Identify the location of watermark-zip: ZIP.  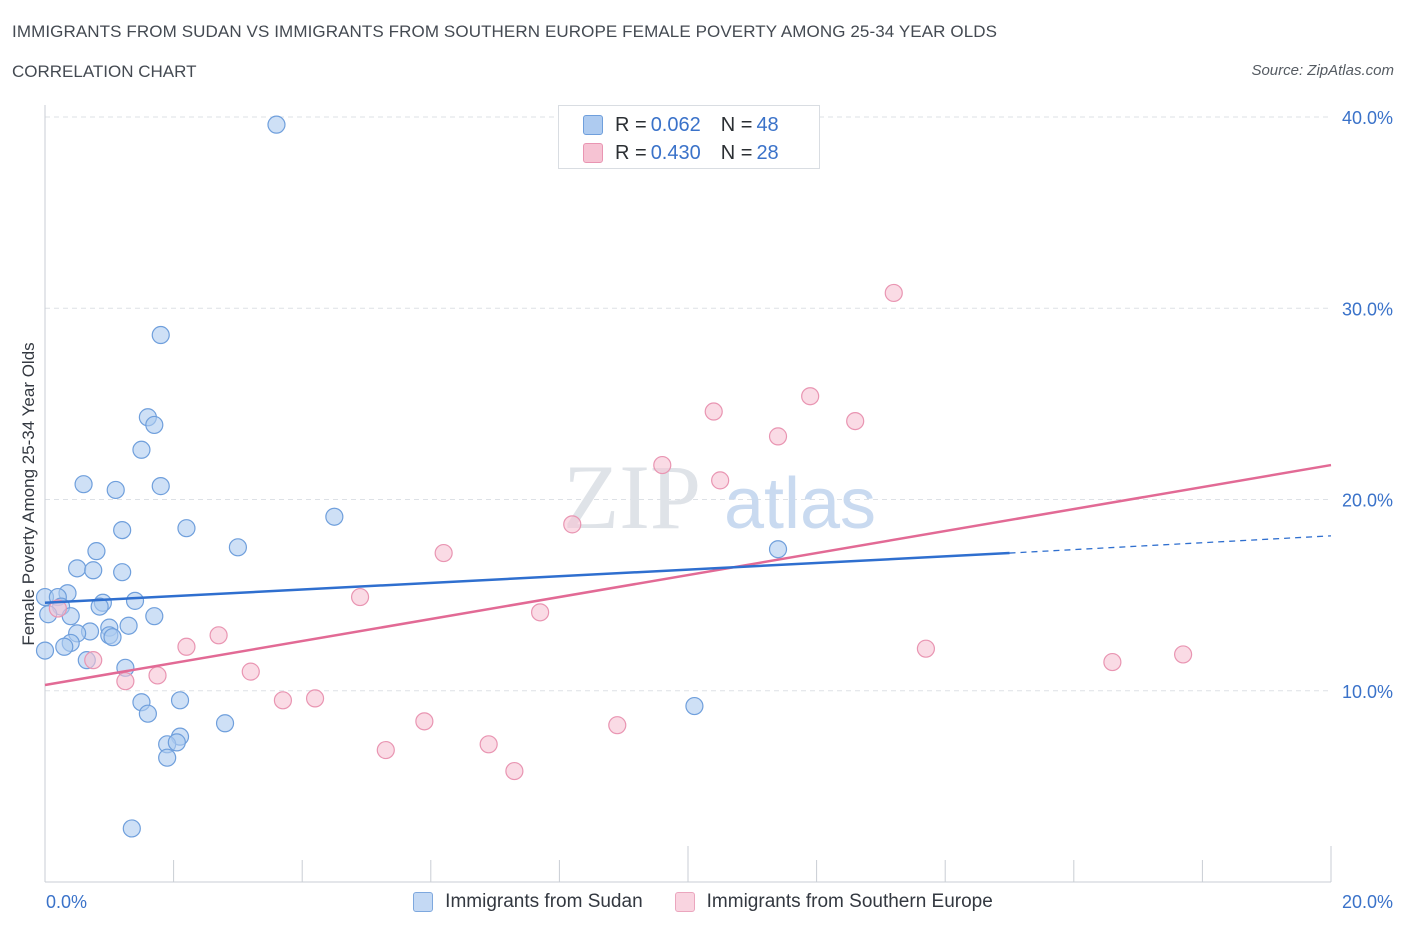
(632, 497).